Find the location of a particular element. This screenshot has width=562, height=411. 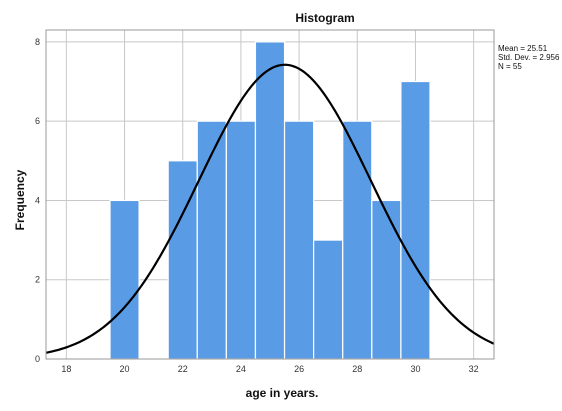

x-tick-label: 22 is located at coordinates (183, 369).